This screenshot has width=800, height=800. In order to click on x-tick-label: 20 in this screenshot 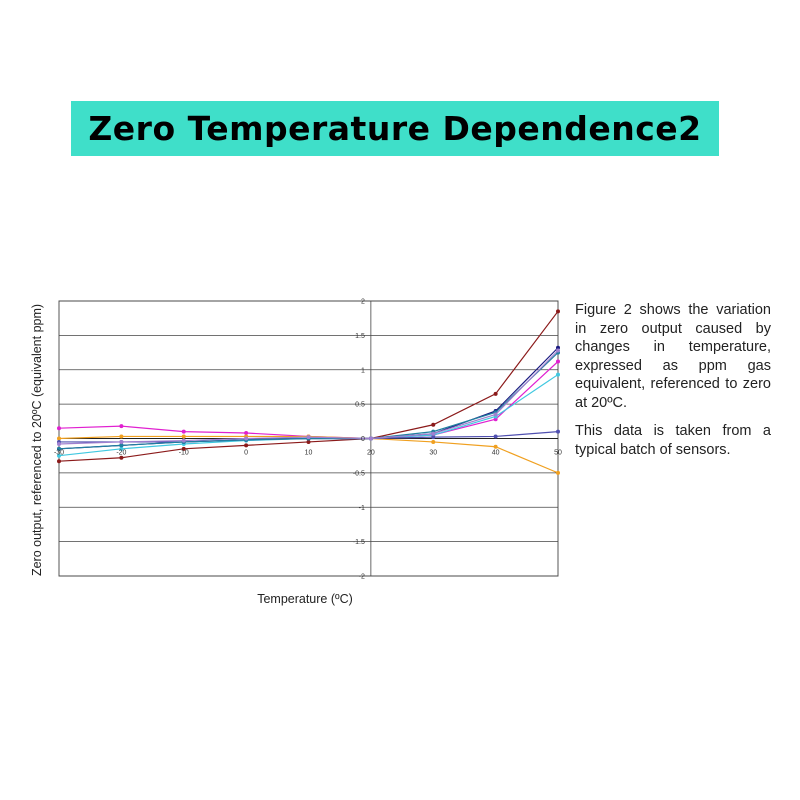, I will do `click(371, 453)`.